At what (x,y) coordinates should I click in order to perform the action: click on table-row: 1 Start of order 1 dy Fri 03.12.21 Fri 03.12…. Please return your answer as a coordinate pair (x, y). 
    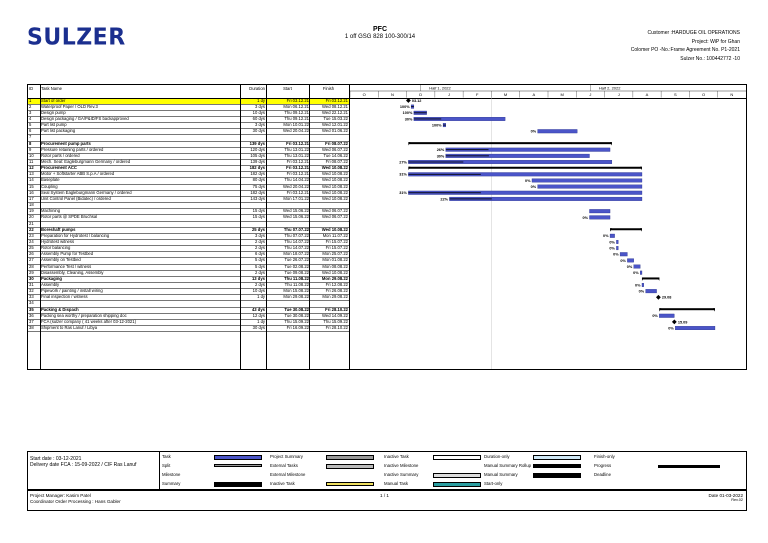
    Looking at the image, I should click on (189, 100).